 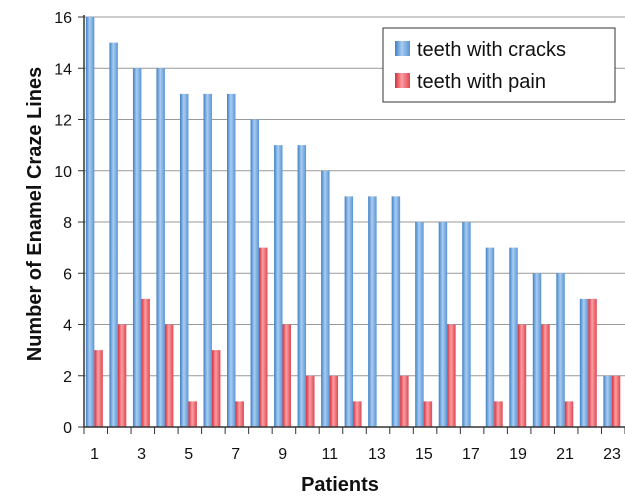 What do you see at coordinates (35, 214) in the screenshot?
I see `y-axis-title: Number of Enamel Craze Lines` at bounding box center [35, 214].